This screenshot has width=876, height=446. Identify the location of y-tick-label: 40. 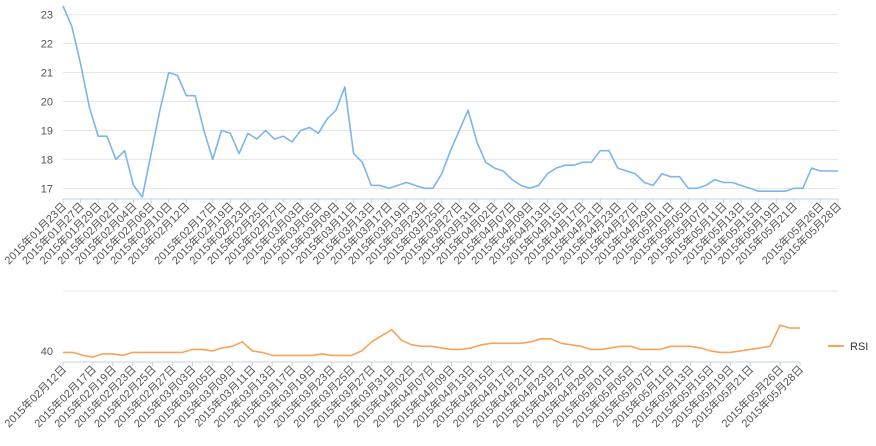
(47, 352).